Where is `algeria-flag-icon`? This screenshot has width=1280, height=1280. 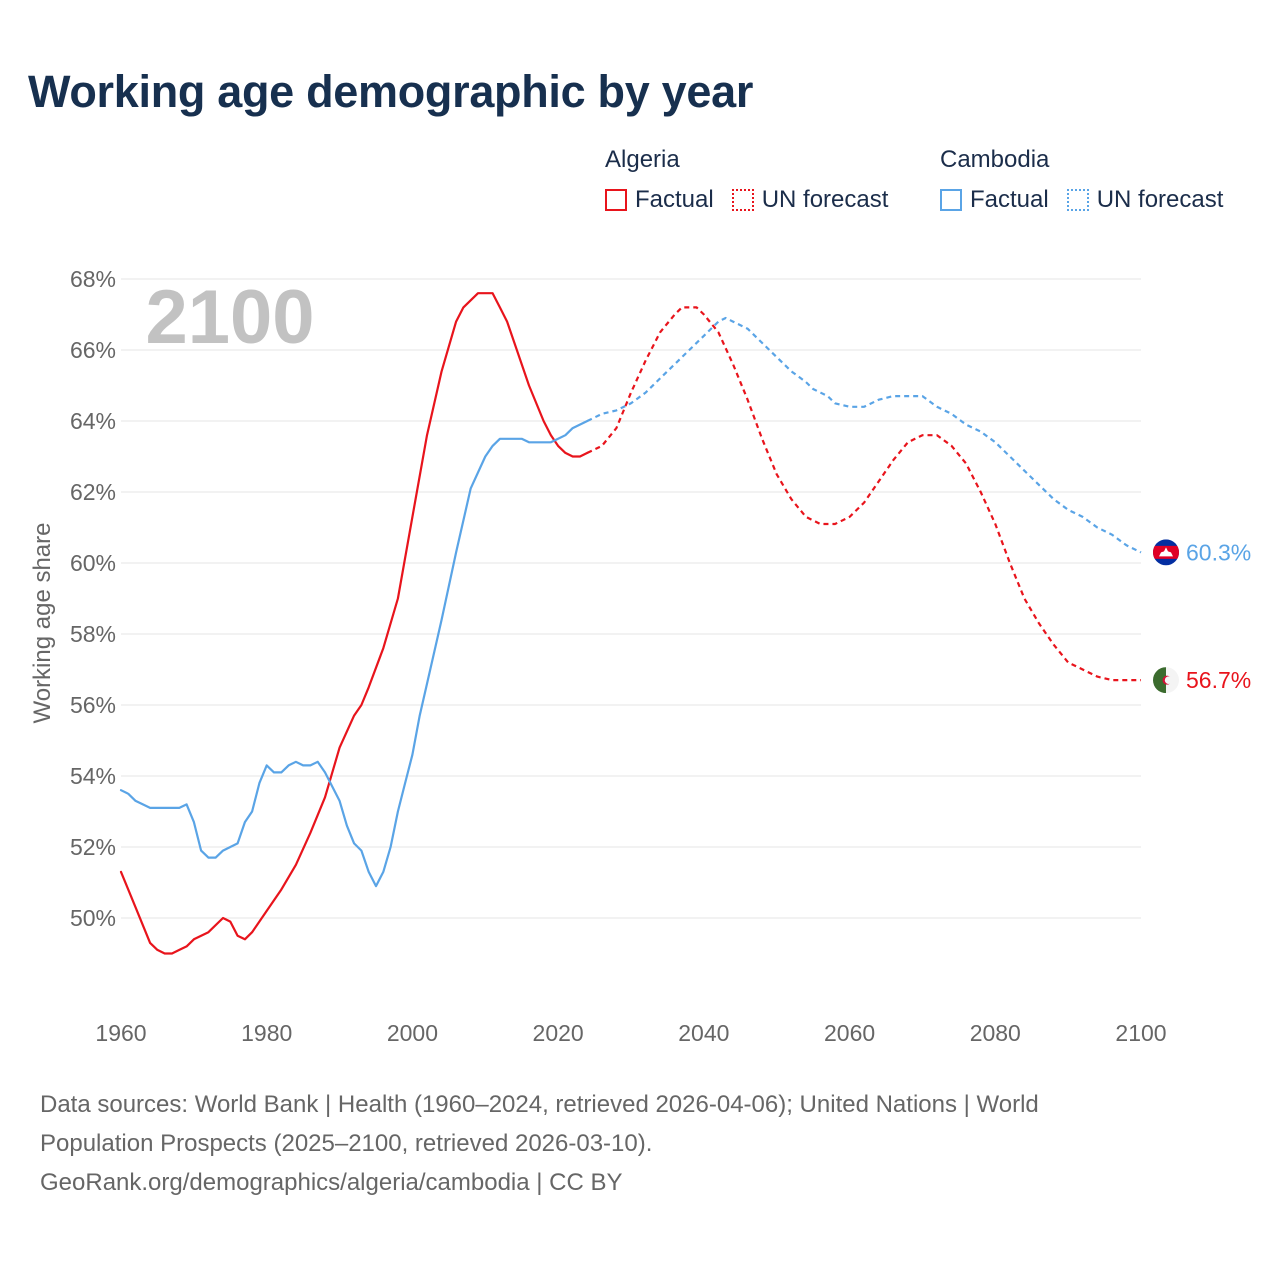 algeria-flag-icon is located at coordinates (1166, 680).